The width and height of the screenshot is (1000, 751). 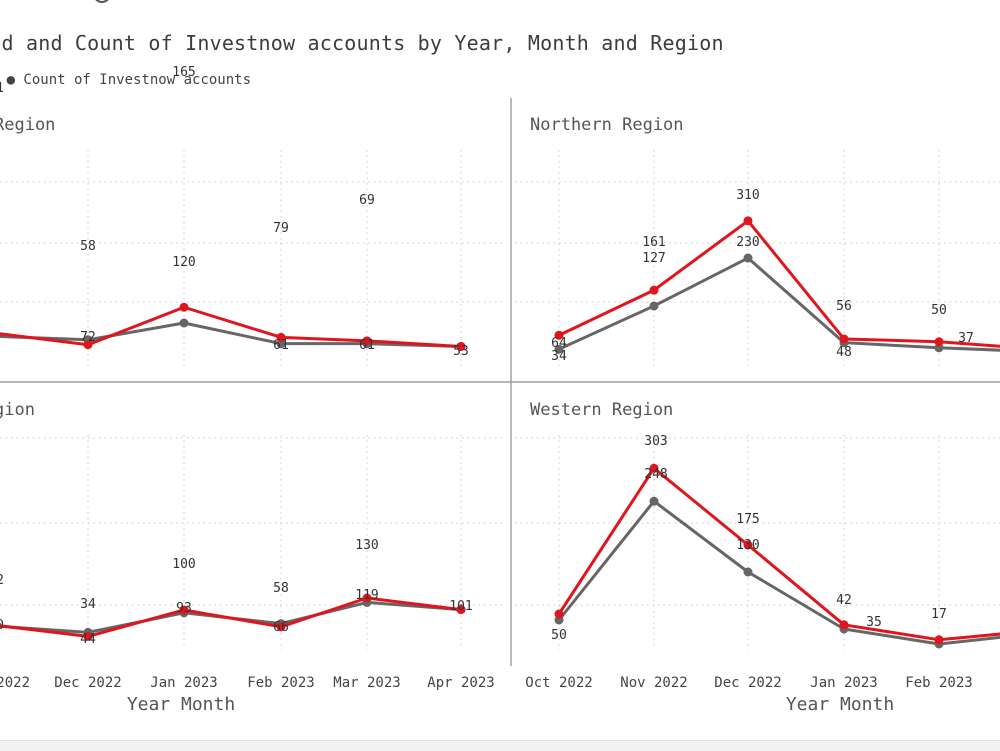 I want to click on footer-bar, so click(x=500, y=745).